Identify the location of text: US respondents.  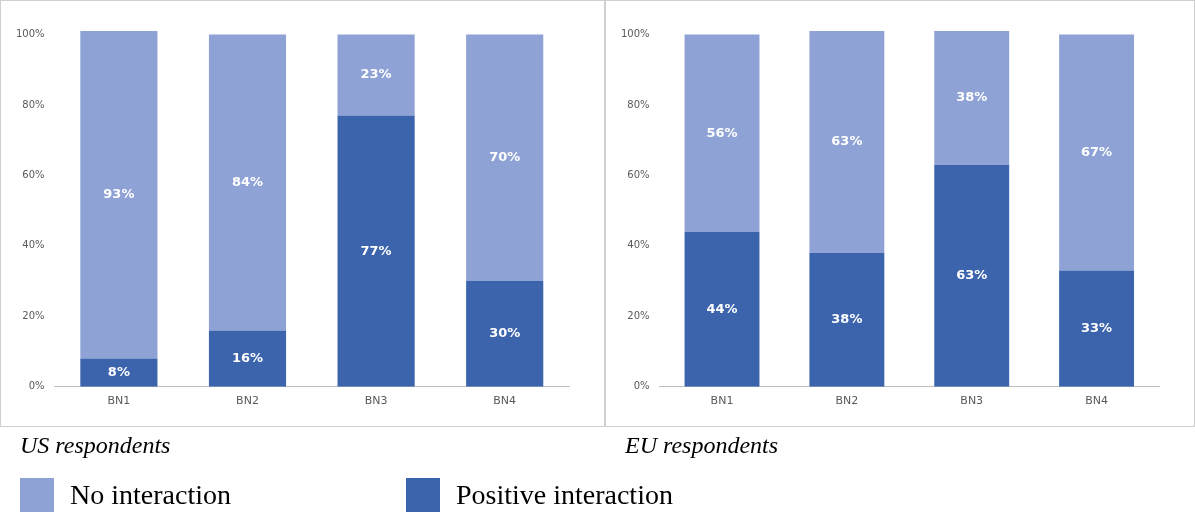
(95, 445).